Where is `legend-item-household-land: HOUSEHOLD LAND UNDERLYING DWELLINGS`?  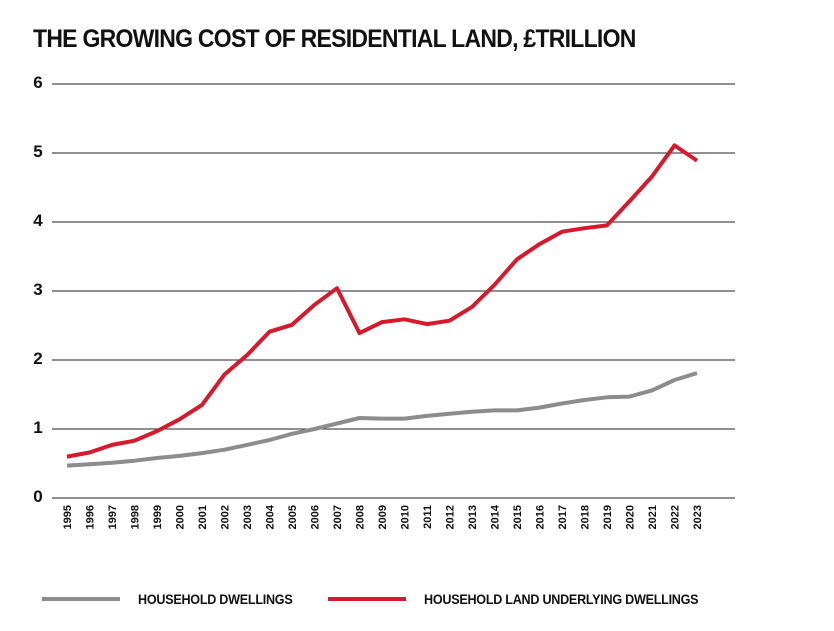 legend-item-household-land: HOUSEHOLD LAND UNDERLYING DWELLINGS is located at coordinates (528, 599).